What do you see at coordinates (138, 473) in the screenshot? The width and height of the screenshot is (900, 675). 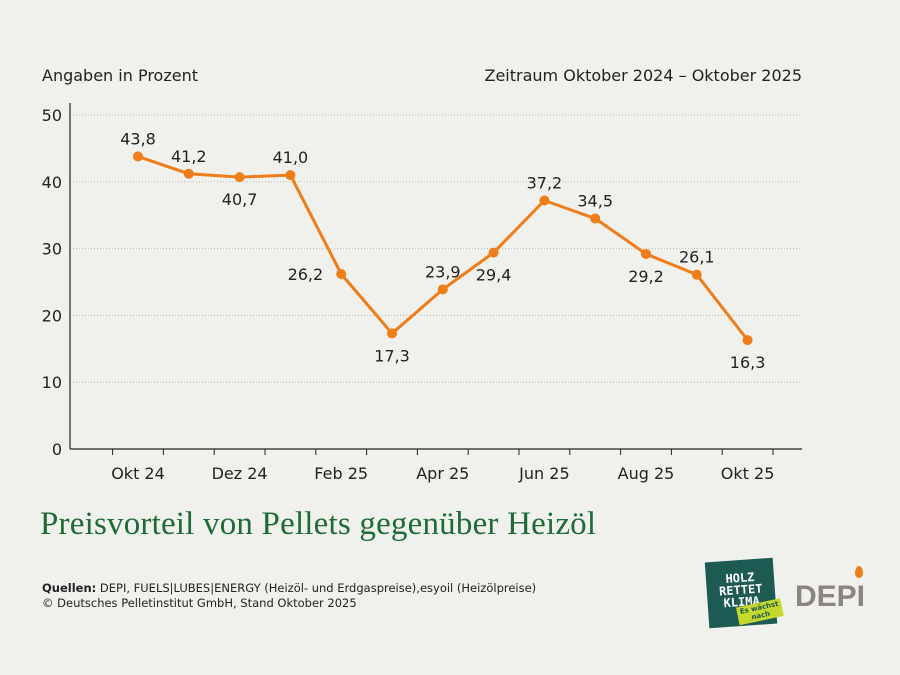 I see `x-tick-label: Okt 24` at bounding box center [138, 473].